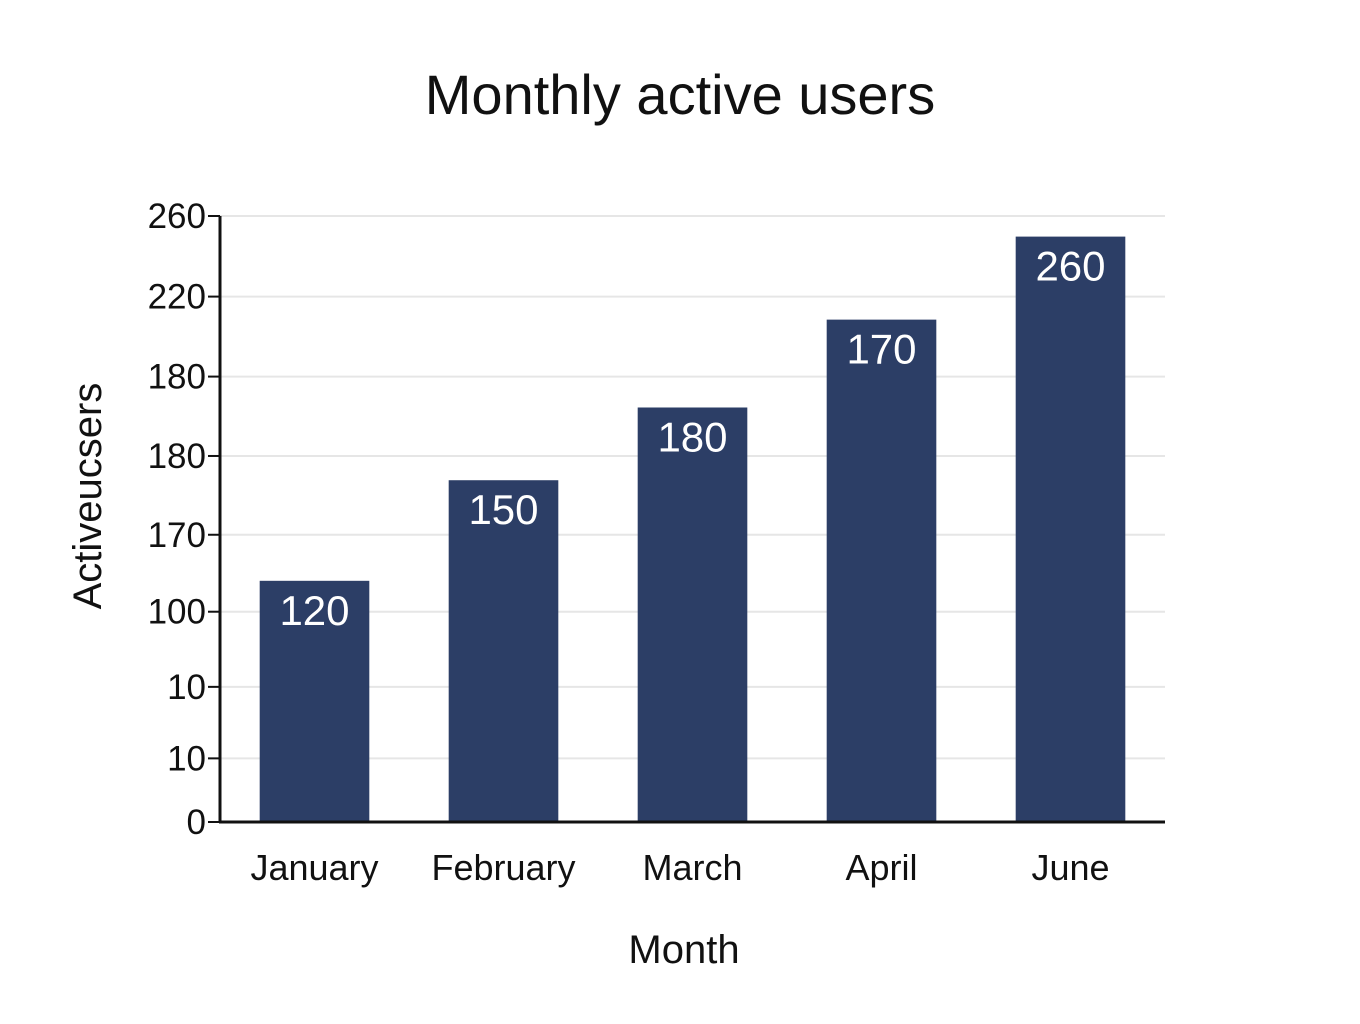 This screenshot has width=1360, height=1024. I want to click on bar-june, so click(1070, 529).